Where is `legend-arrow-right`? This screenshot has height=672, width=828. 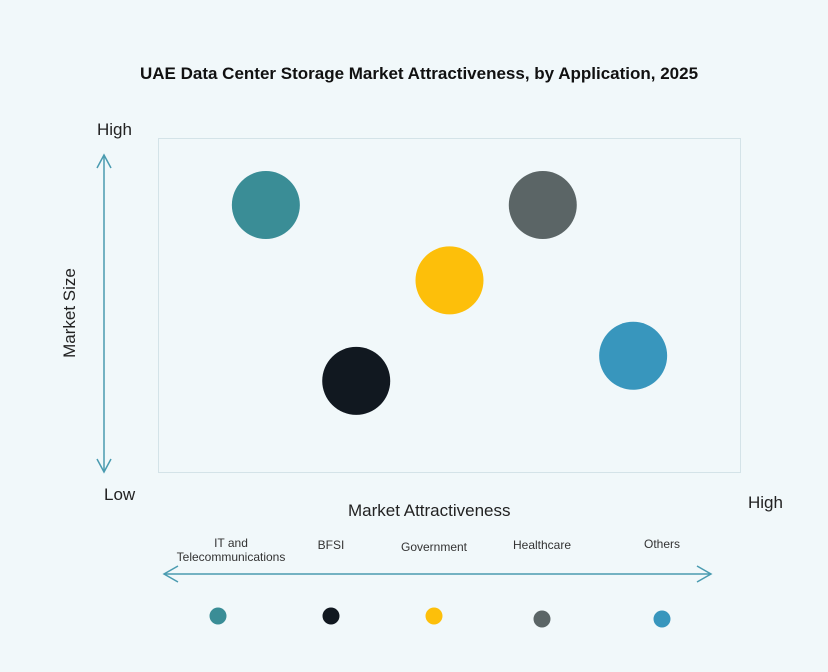 legend-arrow-right is located at coordinates (704, 574).